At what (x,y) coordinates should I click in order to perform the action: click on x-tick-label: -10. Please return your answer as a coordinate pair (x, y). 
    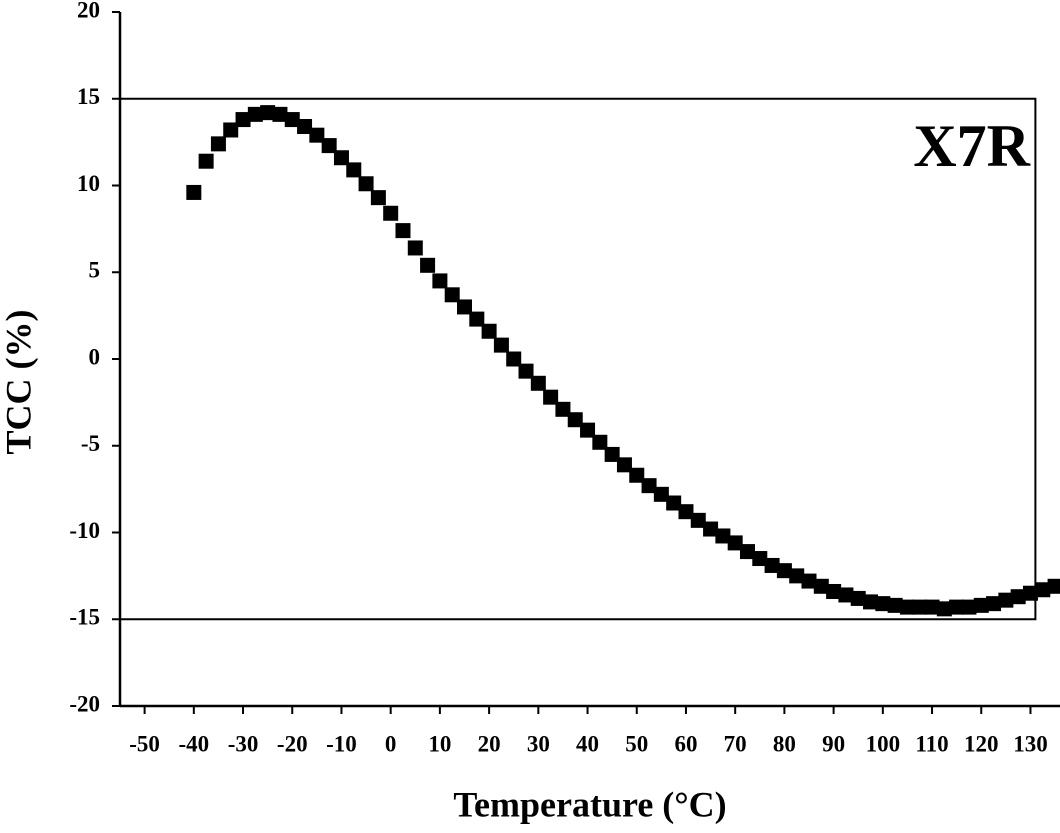
    Looking at the image, I should click on (341, 743).